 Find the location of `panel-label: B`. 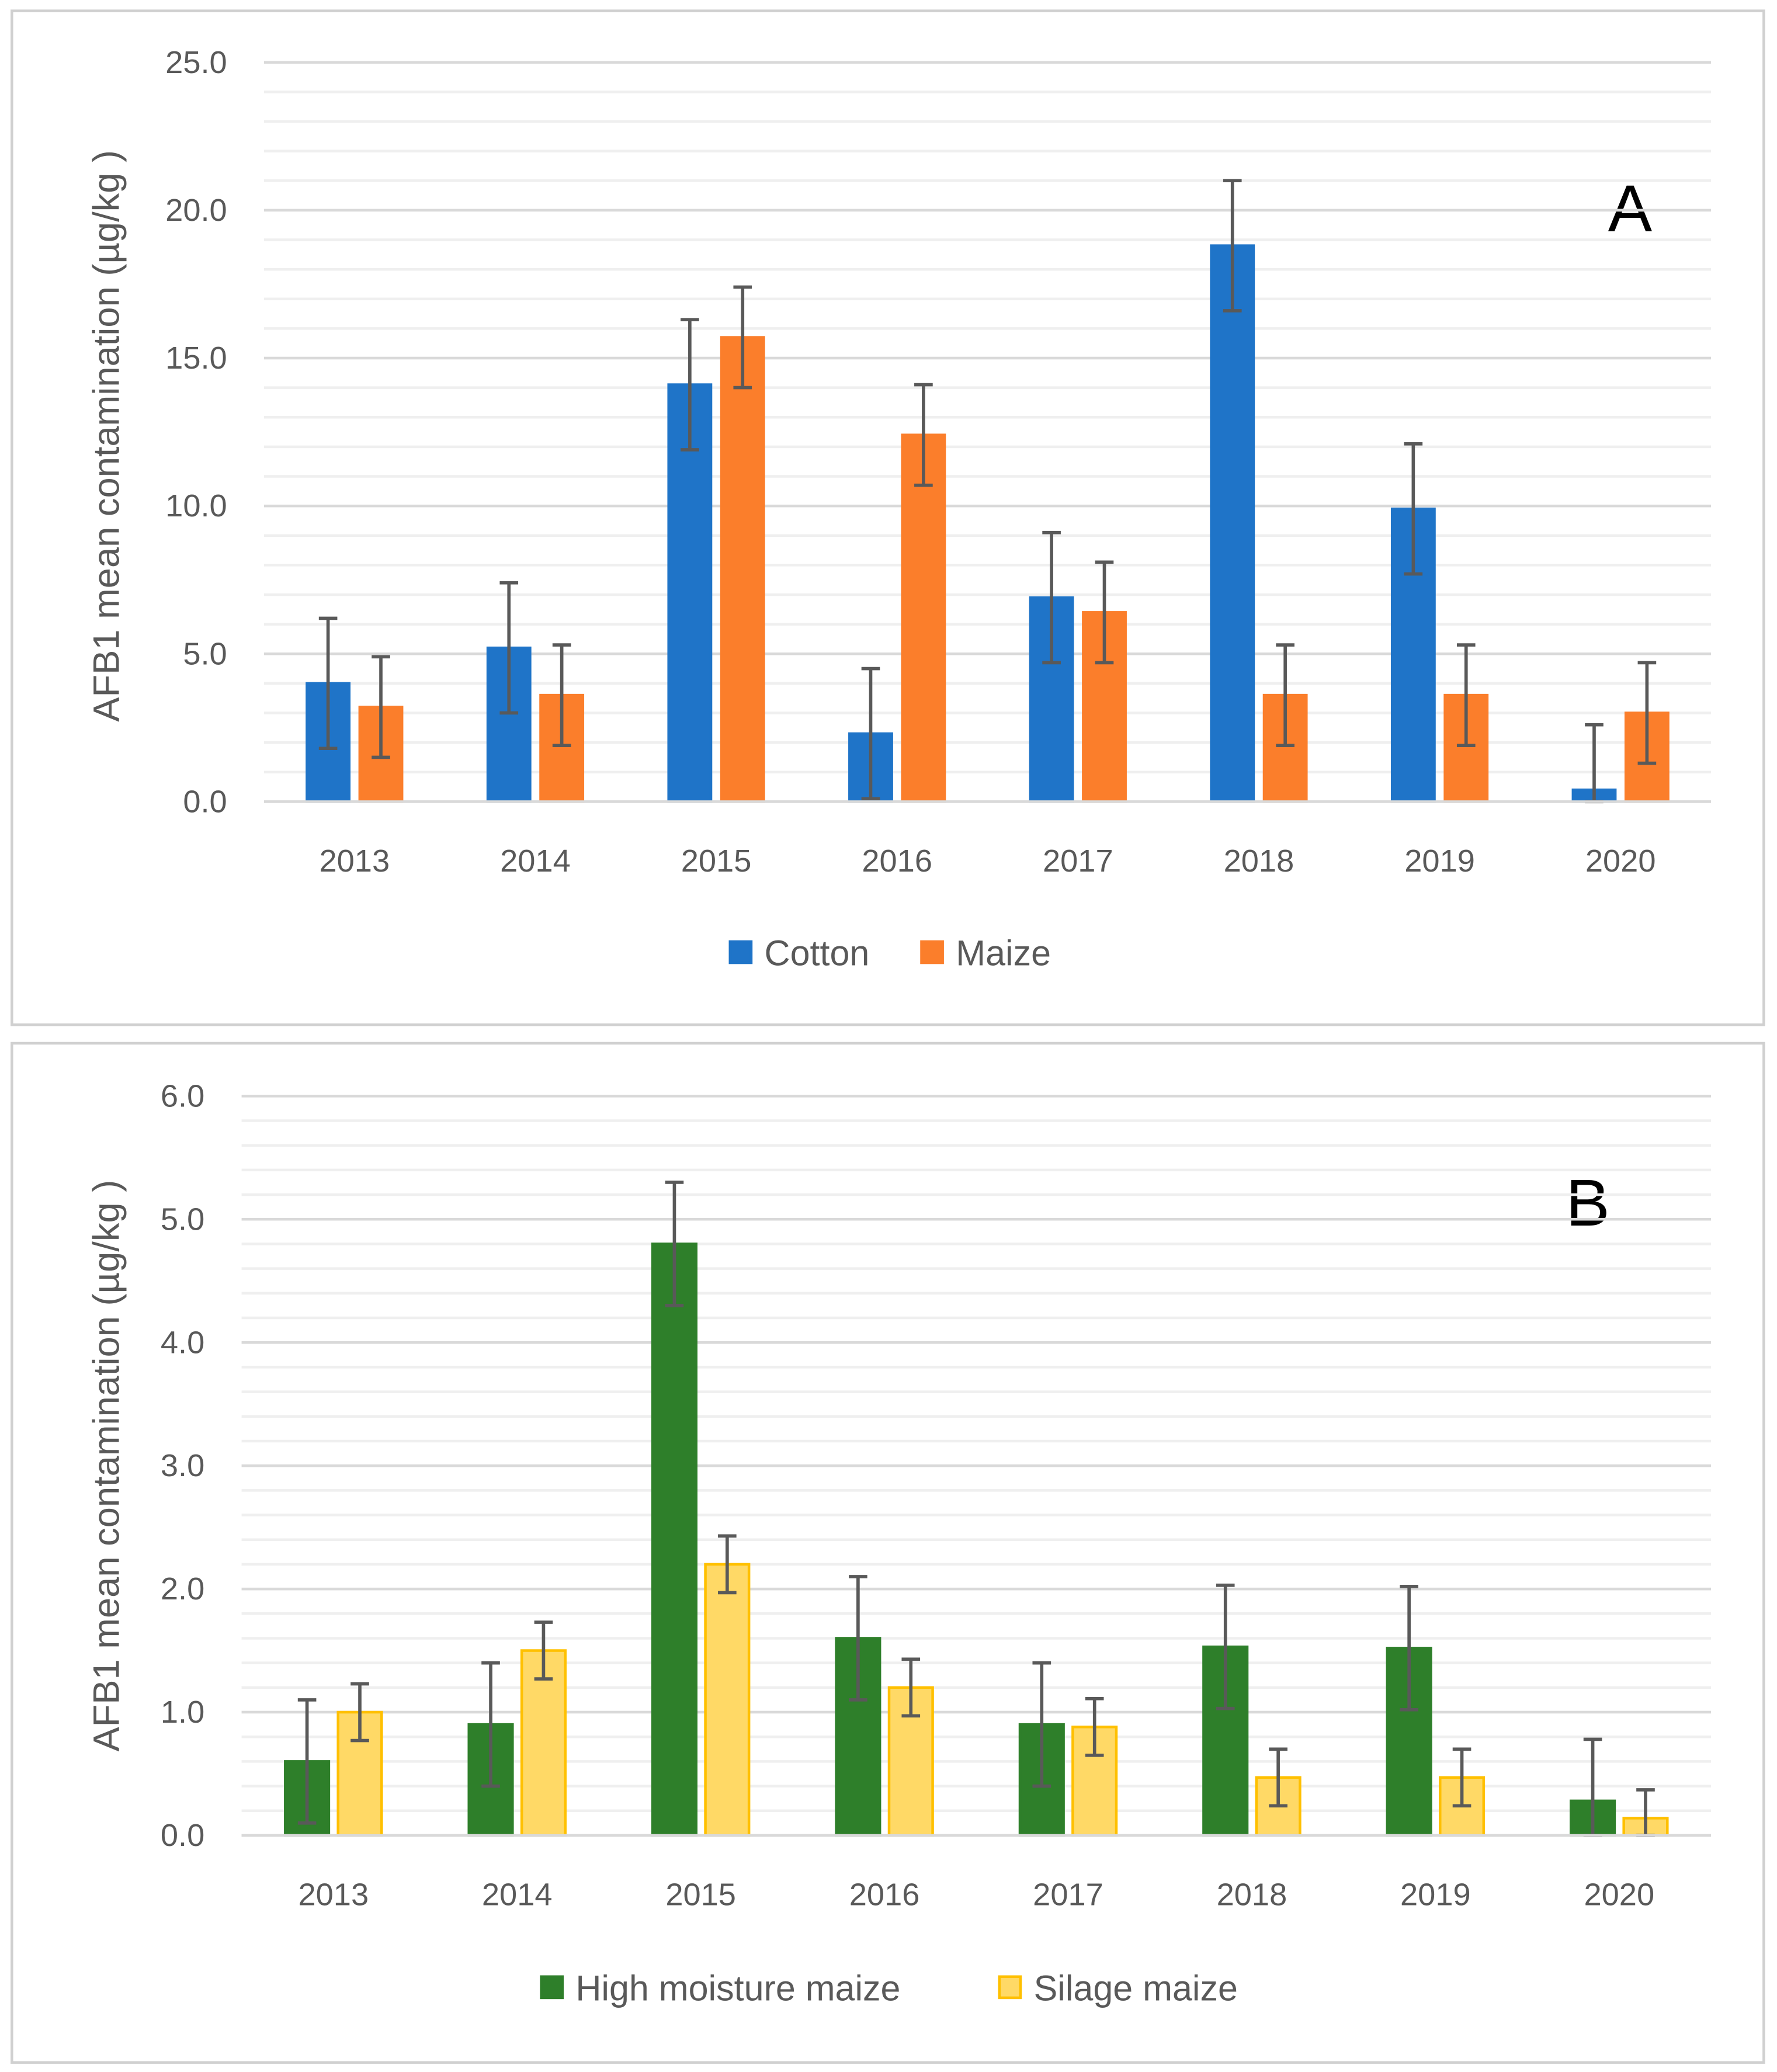

panel-label: B is located at coordinates (1587, 1203).